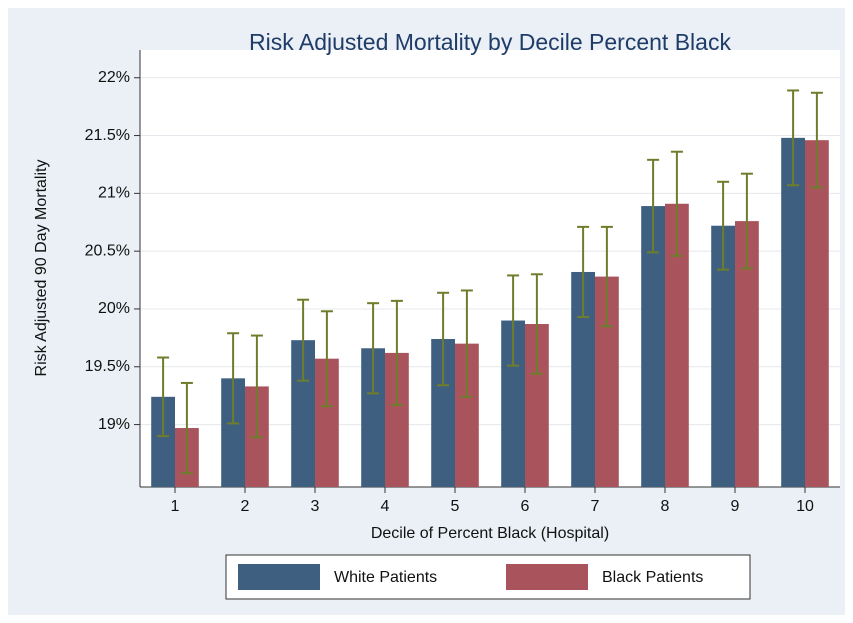 The height and width of the screenshot is (623, 853). What do you see at coordinates (455, 506) in the screenshot?
I see `x-tick-label: 5` at bounding box center [455, 506].